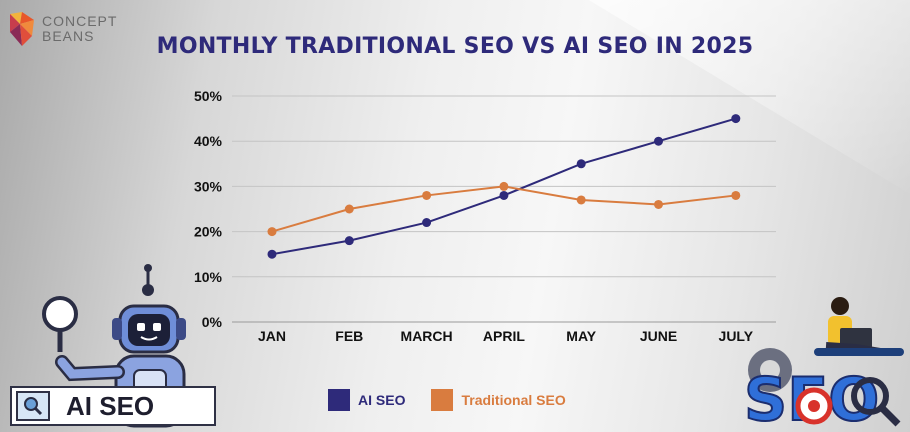  Describe the element at coordinates (208, 186) in the screenshot. I see `y-tick-label: 30%` at that location.